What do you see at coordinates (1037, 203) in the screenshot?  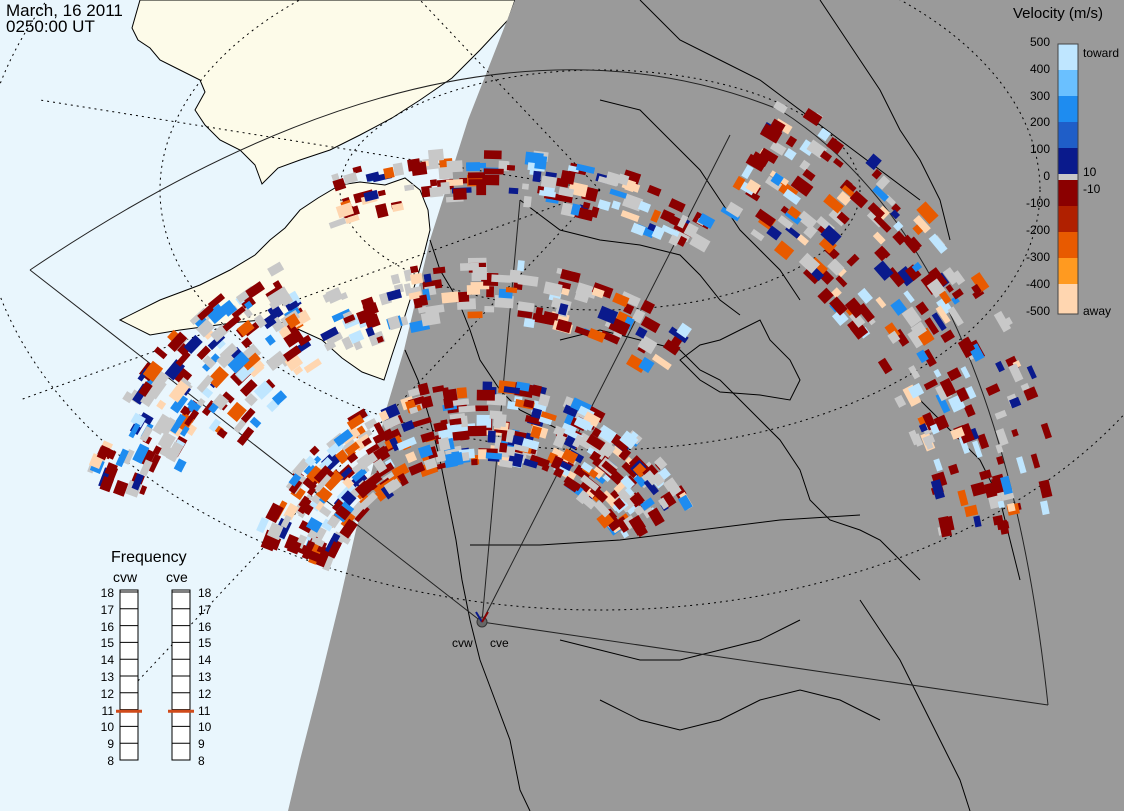 I see `colorbar-tick-label: -100` at bounding box center [1037, 203].